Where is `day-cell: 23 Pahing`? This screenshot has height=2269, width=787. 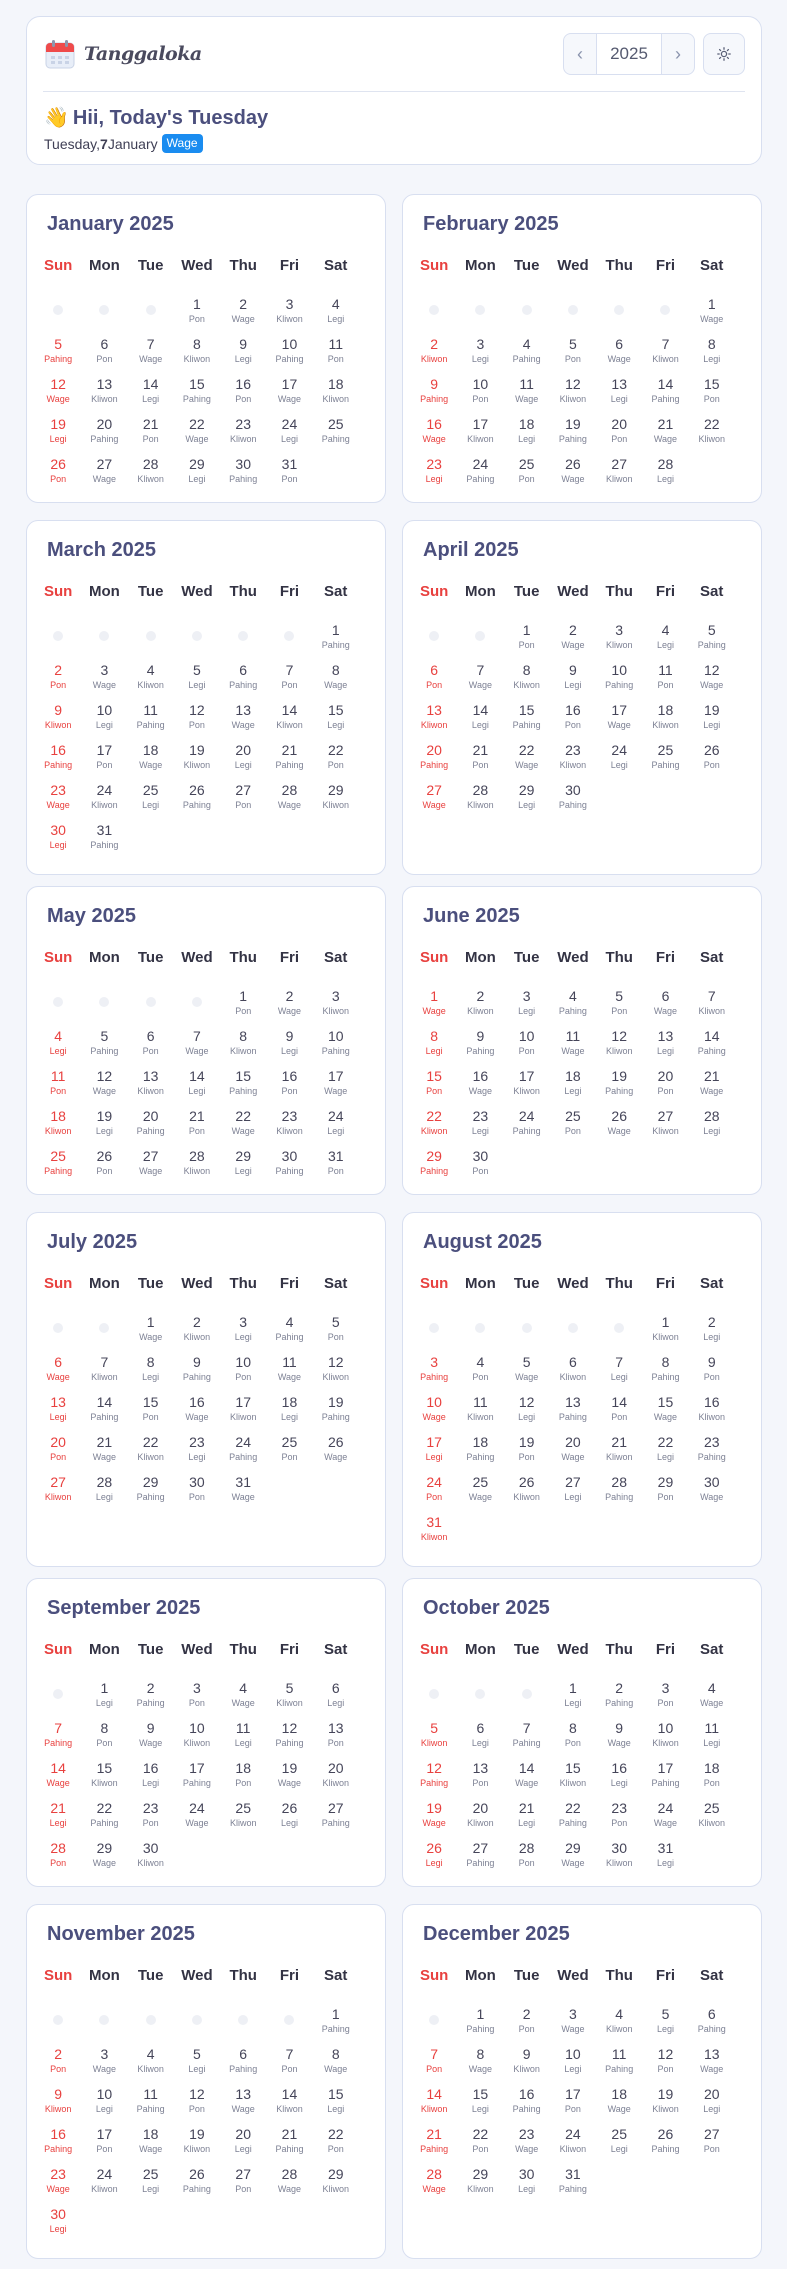 day-cell: 23 Pahing is located at coordinates (712, 1453).